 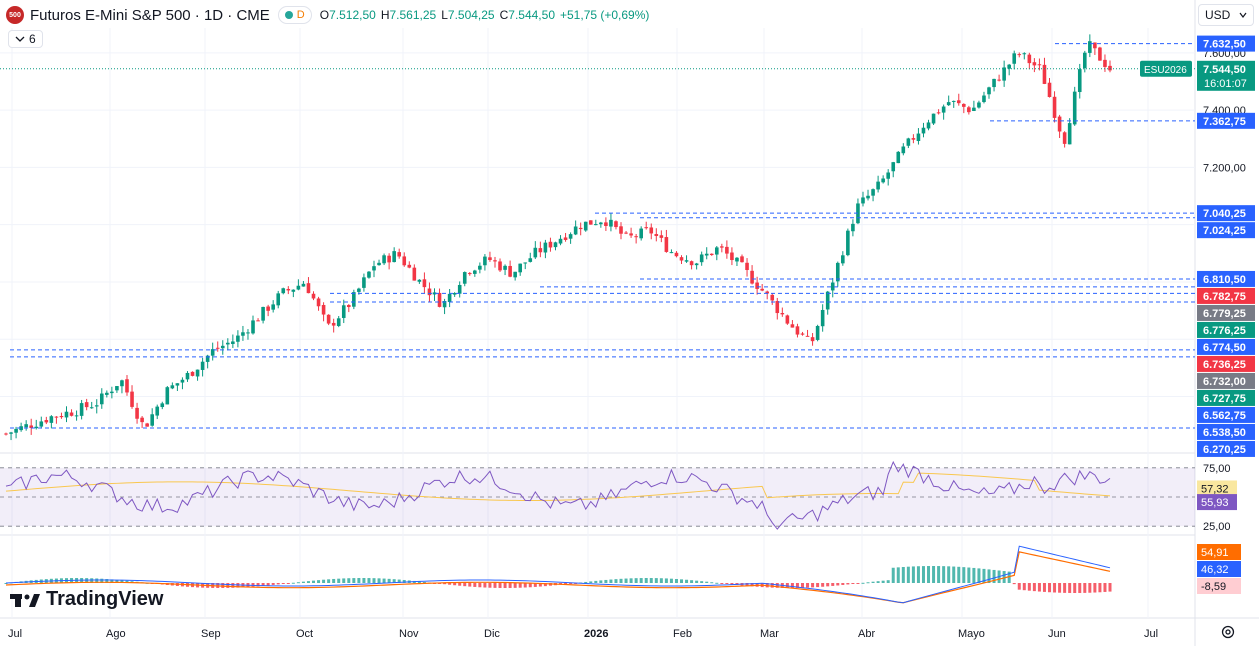 I want to click on currency-button: USD, so click(x=1226, y=15).